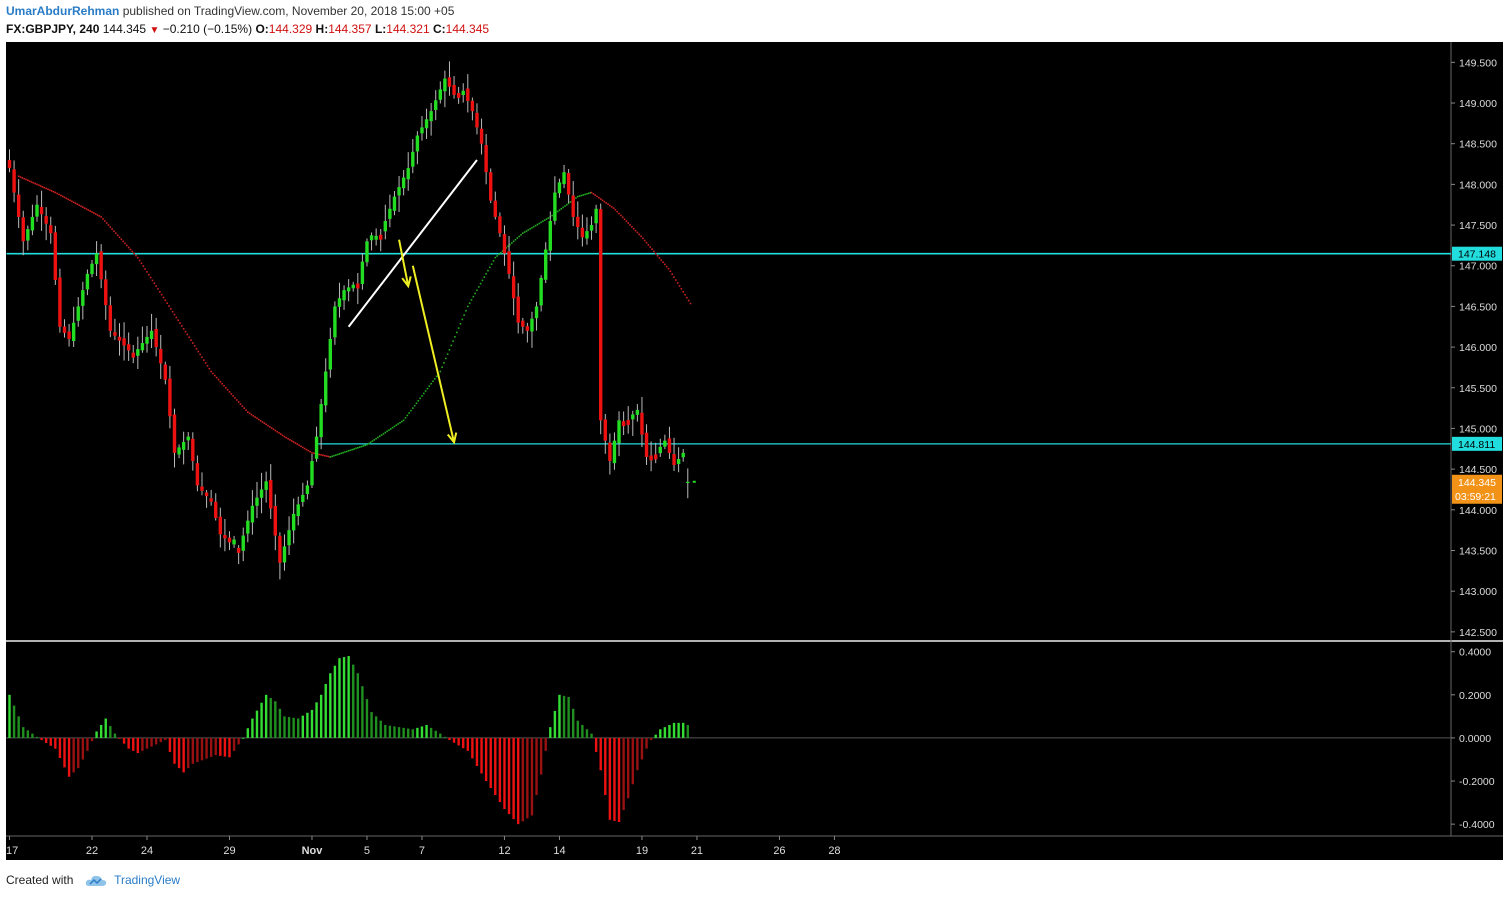  Describe the element at coordinates (1477, 253) in the screenshot. I see `level-price-tag` at that location.